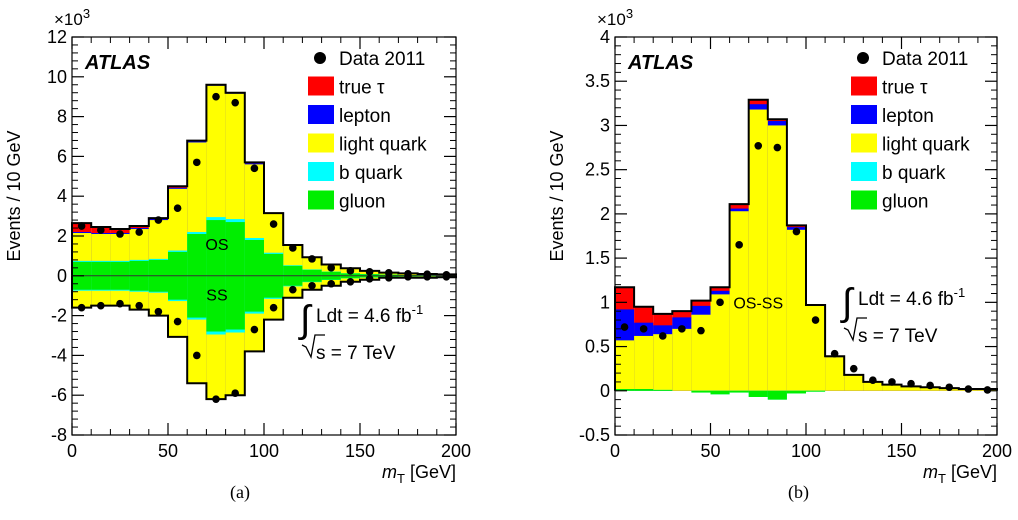  I want to click on panel-a-xtick-label: 50, so click(168, 451).